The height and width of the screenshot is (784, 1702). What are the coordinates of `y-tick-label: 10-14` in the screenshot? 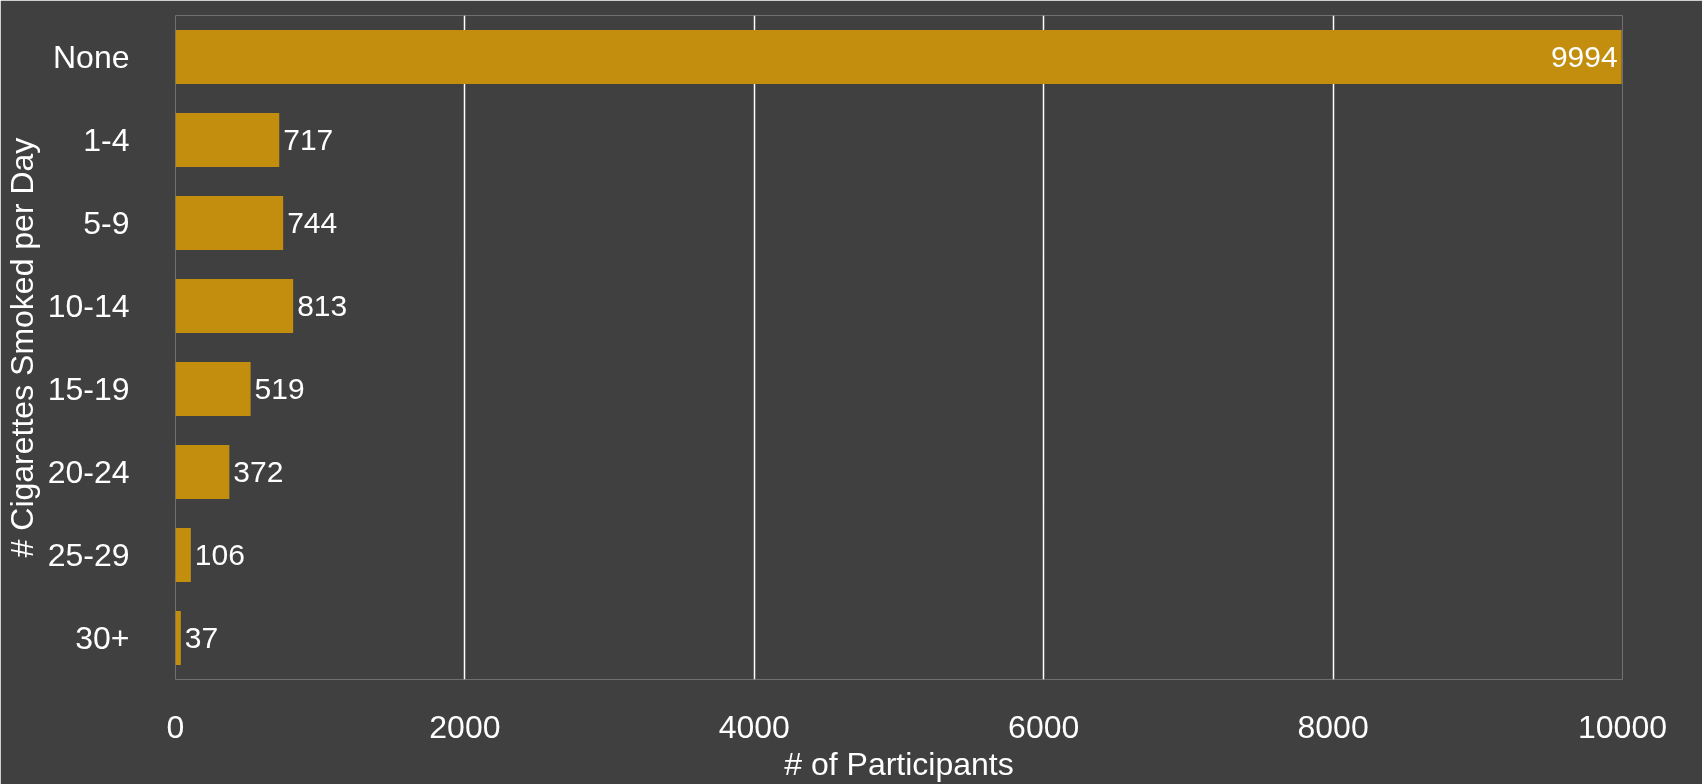 It's located at (88, 306).